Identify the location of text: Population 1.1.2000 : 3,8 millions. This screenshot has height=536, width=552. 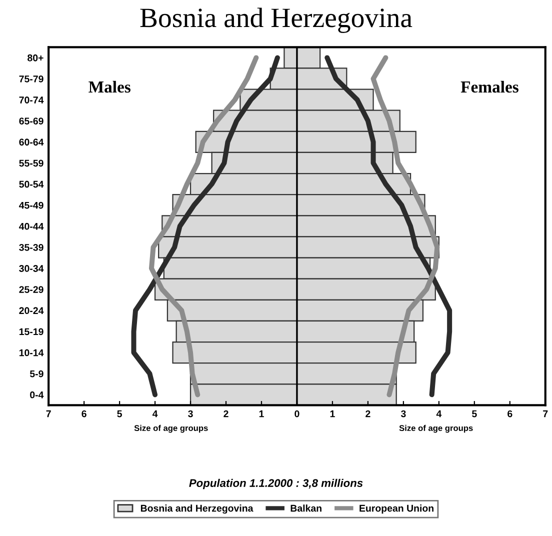
(276, 484).